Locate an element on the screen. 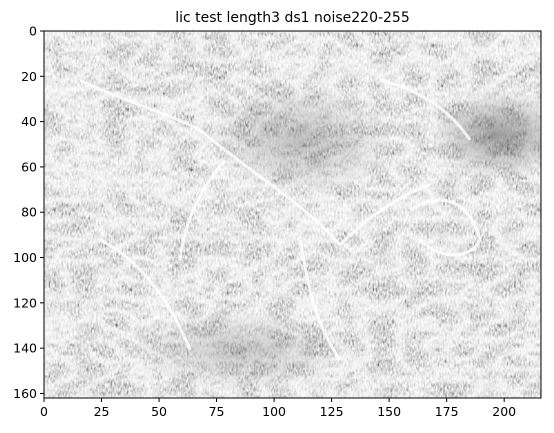 The height and width of the screenshot is (433, 554). x-tick-label: 150 is located at coordinates (389, 411).